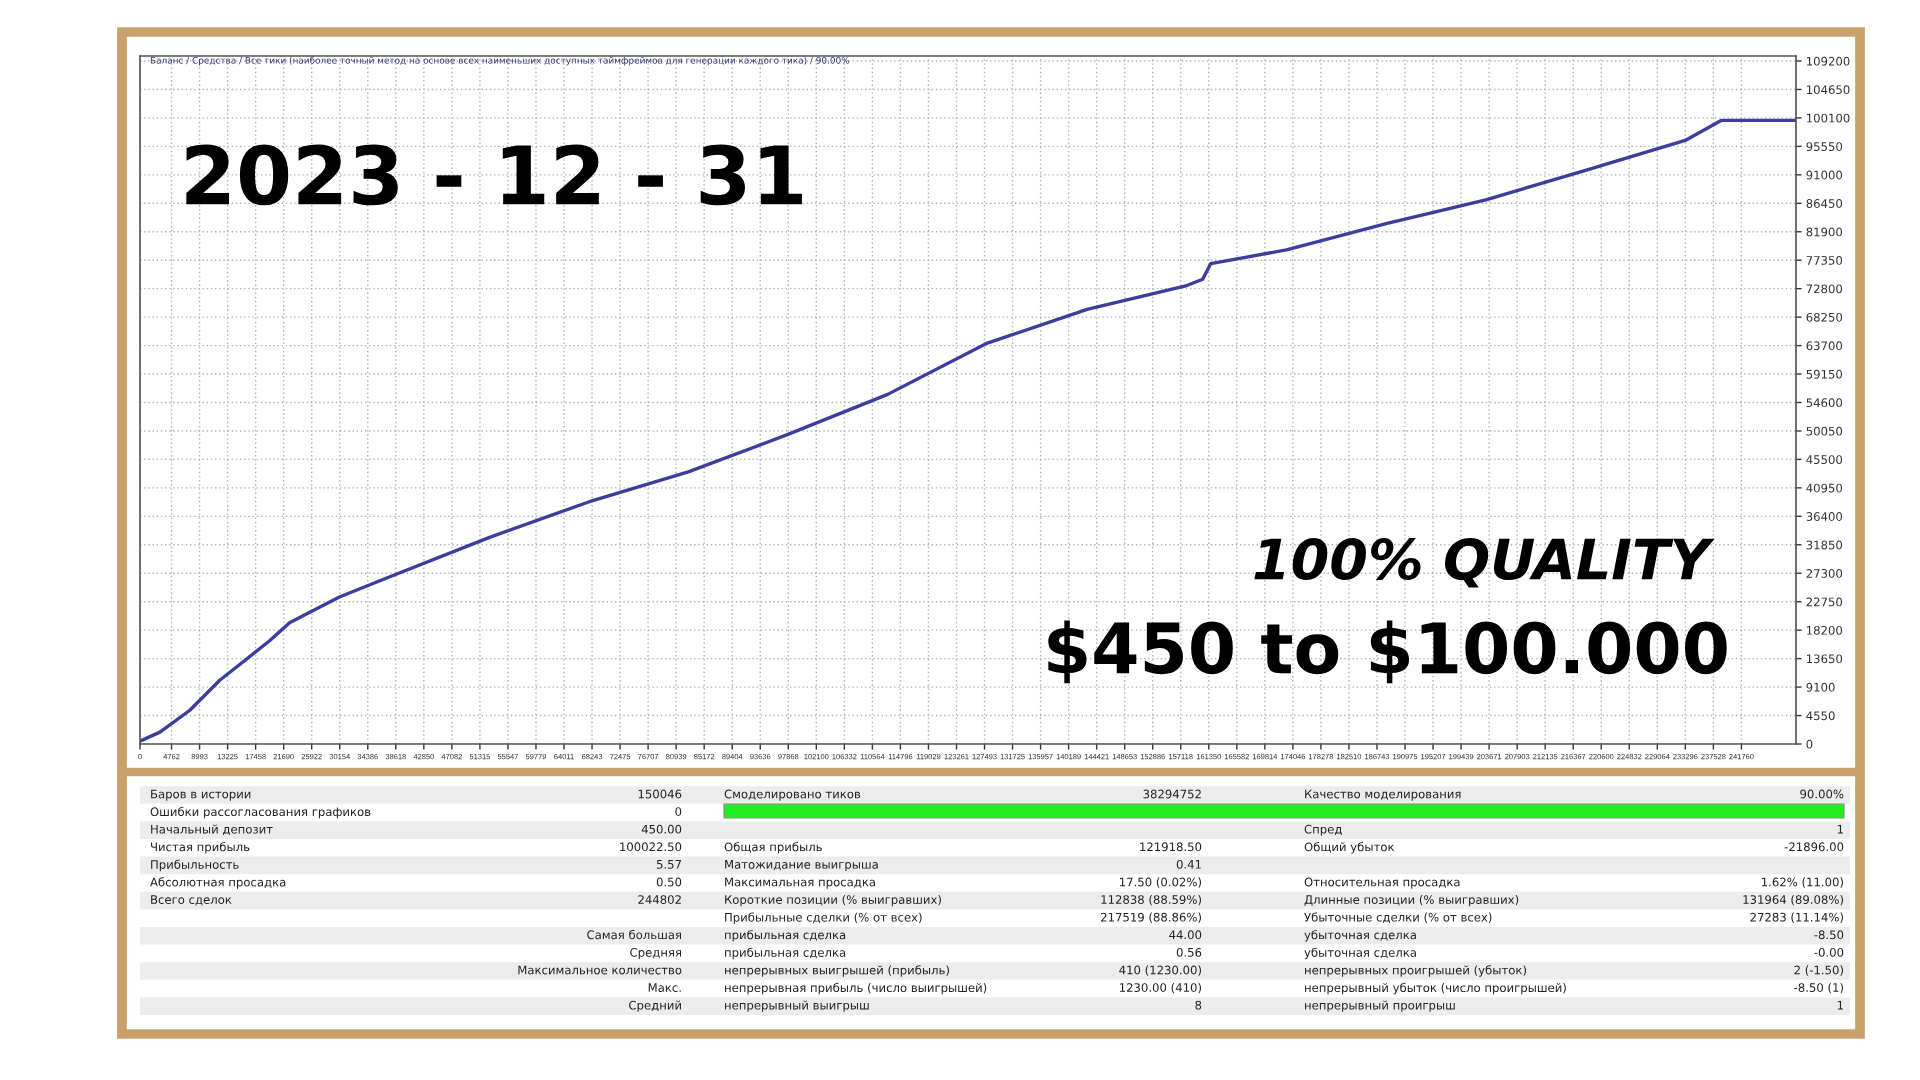  What do you see at coordinates (494, 175) in the screenshot?
I see `annotation: 2023 - 12 - 31` at bounding box center [494, 175].